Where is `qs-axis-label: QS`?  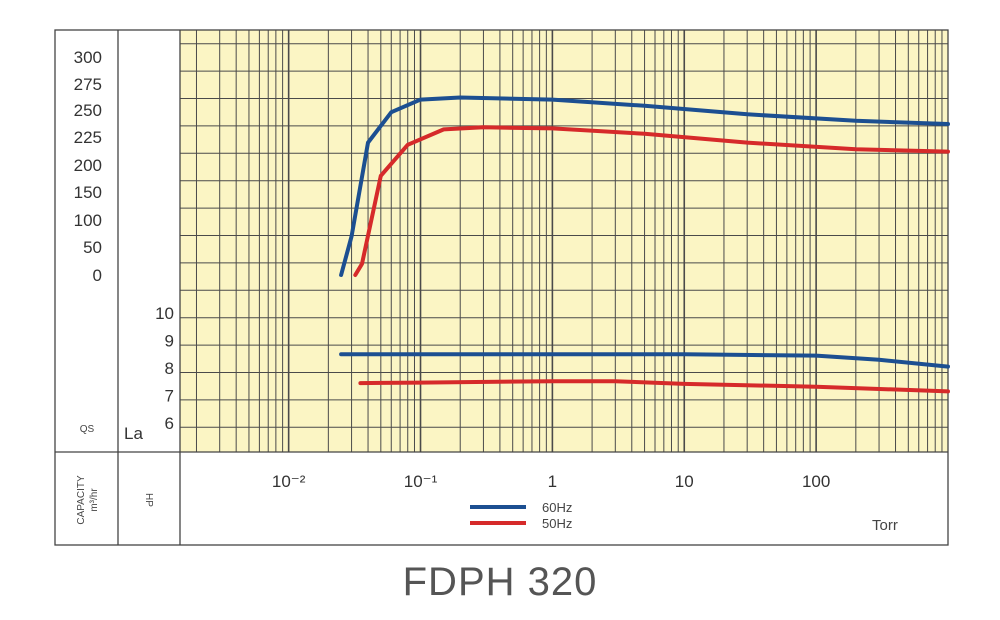
qs-axis-label: QS is located at coordinates (87, 429).